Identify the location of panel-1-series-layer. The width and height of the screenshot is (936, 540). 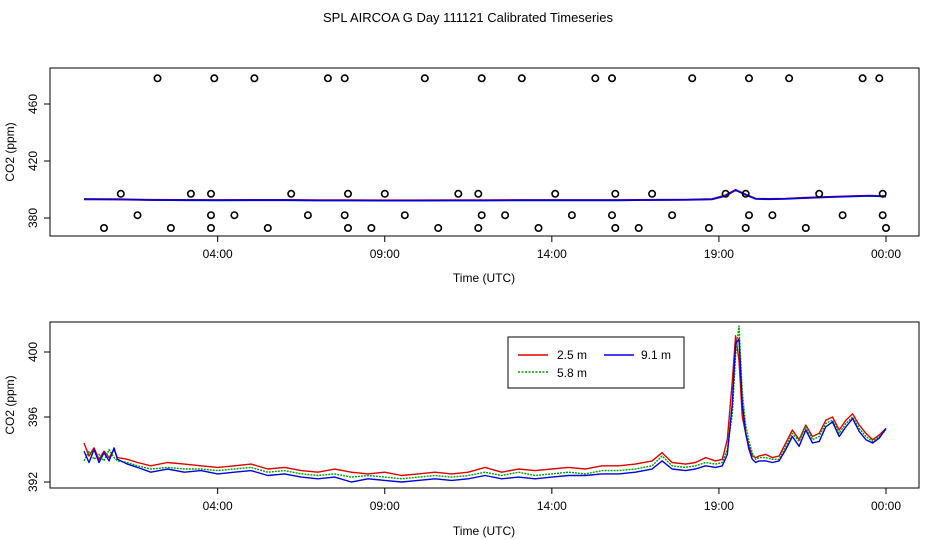
(485, 195).